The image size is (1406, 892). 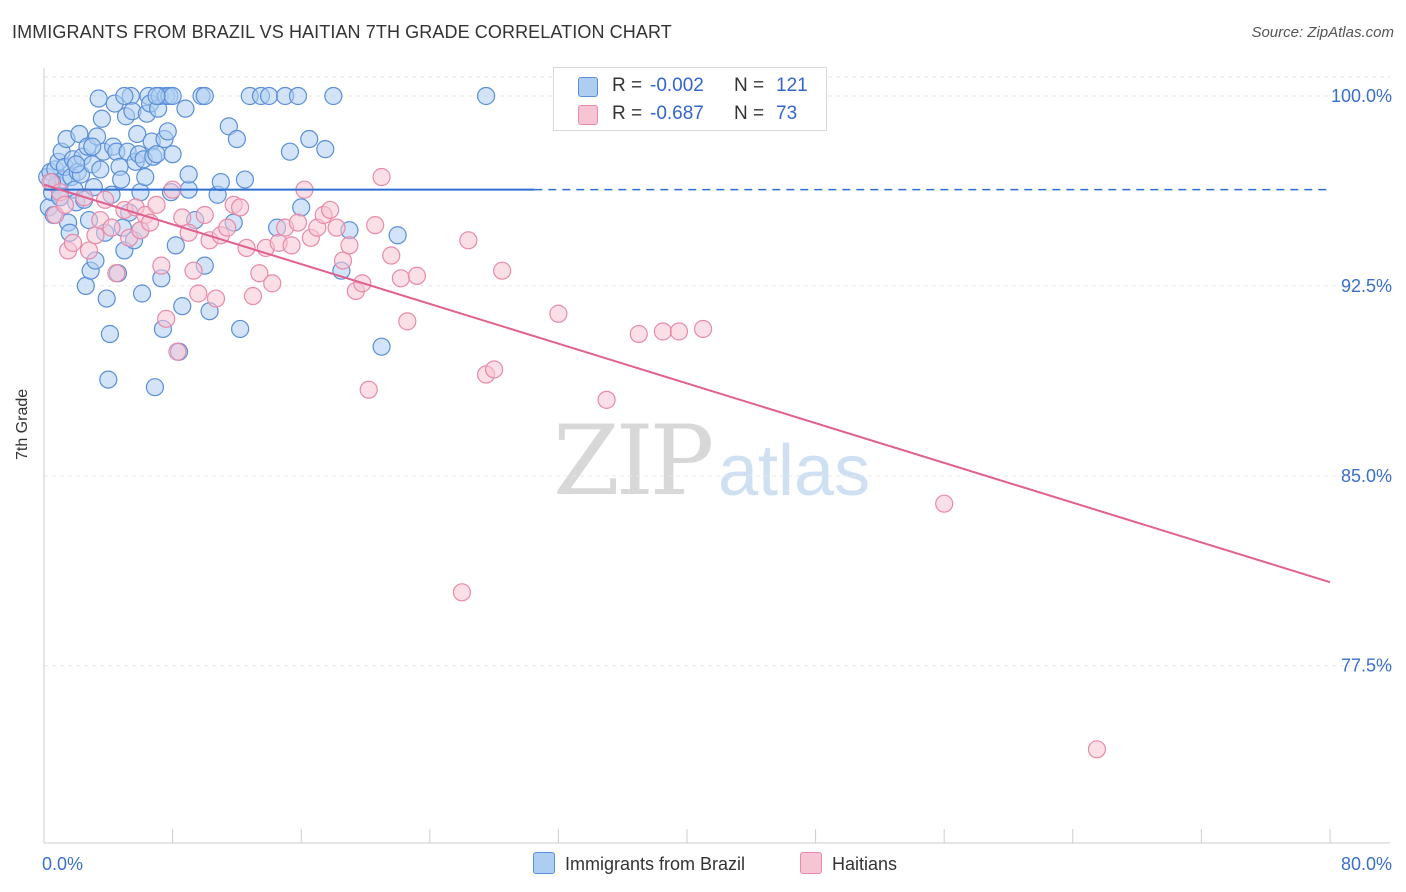 I want to click on legend-row-brazil: R = -0.002 N = 121, so click(x=690, y=86).